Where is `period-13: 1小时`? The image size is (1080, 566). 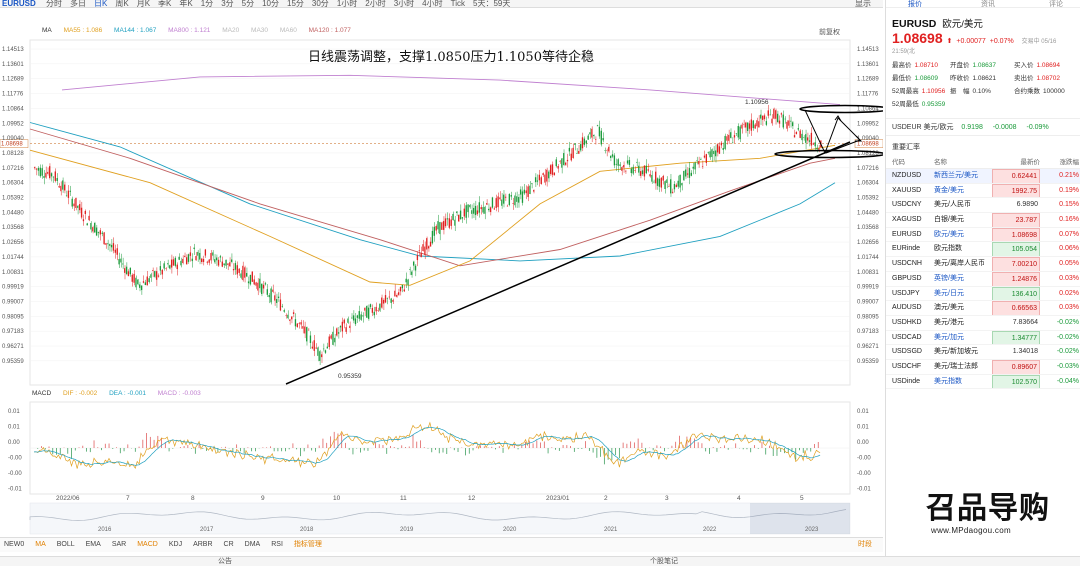 period-13: 1小时 is located at coordinates (347, 4).